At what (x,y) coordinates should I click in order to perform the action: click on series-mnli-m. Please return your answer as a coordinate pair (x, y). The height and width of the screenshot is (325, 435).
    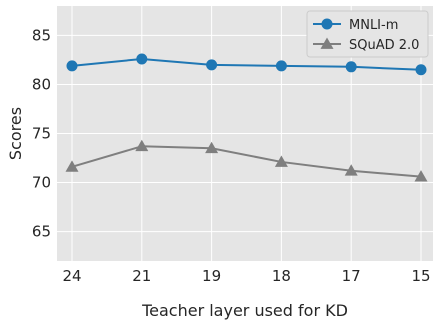
    Looking at the image, I should click on (246, 64).